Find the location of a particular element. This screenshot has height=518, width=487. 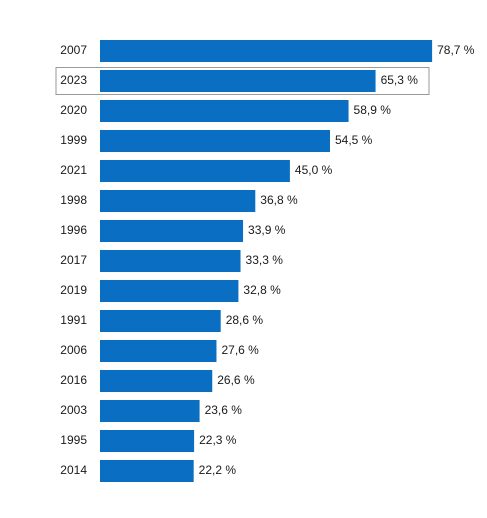

y-tick-label: 2023 is located at coordinates (73, 80).